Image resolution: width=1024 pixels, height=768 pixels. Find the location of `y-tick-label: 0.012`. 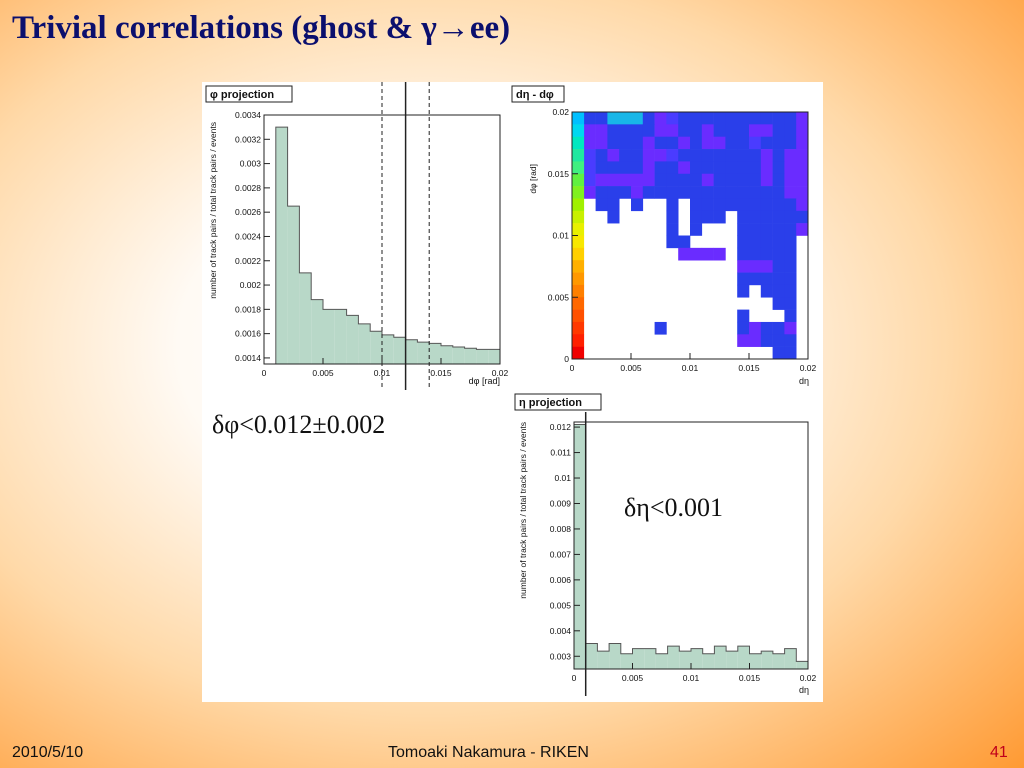

y-tick-label: 0.012 is located at coordinates (561, 427).